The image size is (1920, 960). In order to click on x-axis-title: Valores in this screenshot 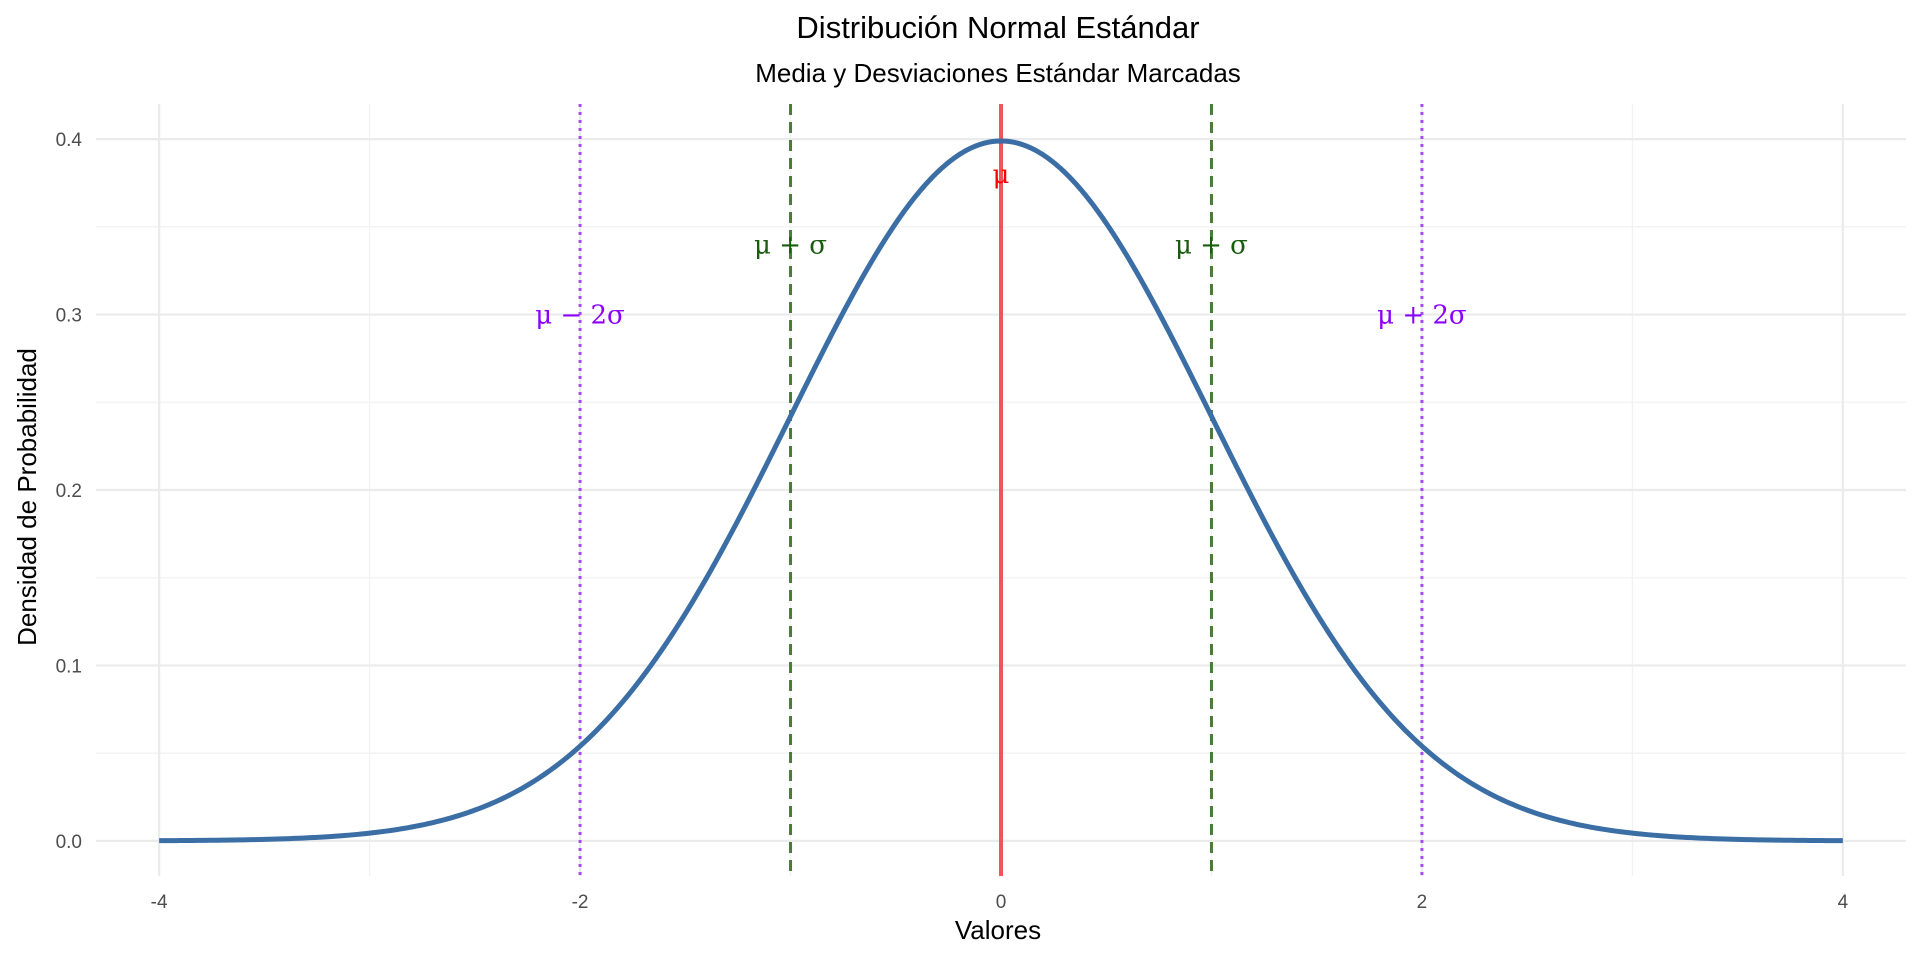, I will do `click(998, 930)`.